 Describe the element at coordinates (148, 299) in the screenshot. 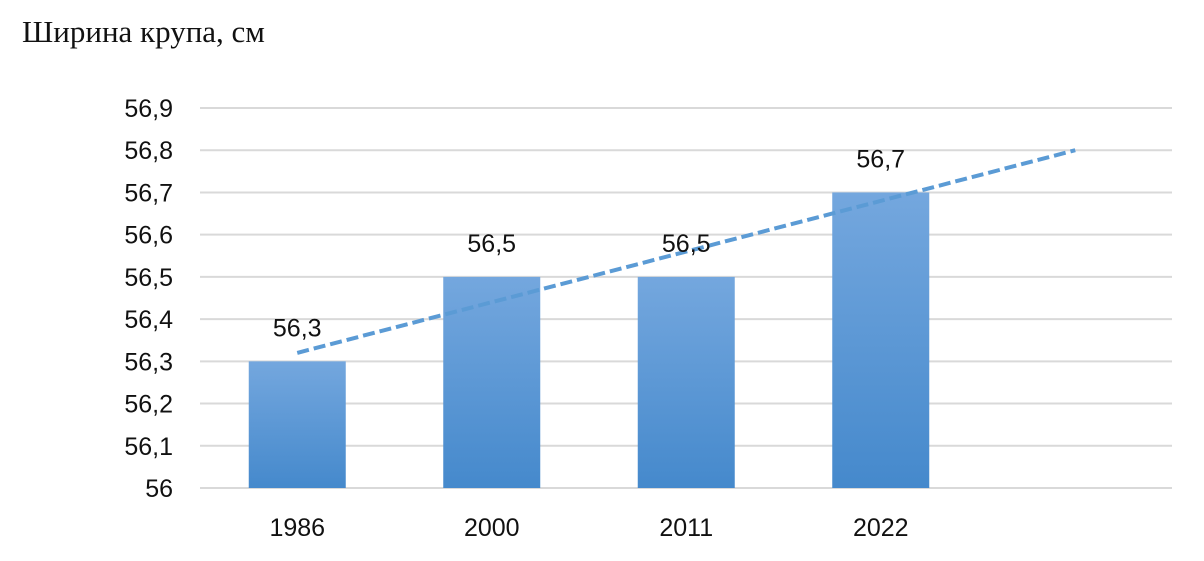

I see `y-axis: 56 56,1 56,2 56,3 56,4 56,5 56,6 56,7 56,8 56,9` at that location.